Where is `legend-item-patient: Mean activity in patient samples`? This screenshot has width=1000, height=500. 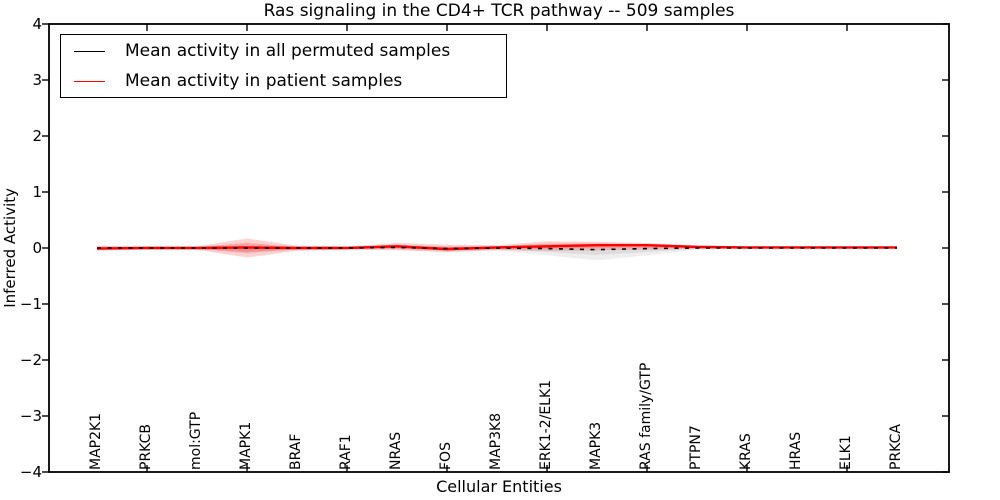
legend-item-patient: Mean activity in patient samples is located at coordinates (283, 81).